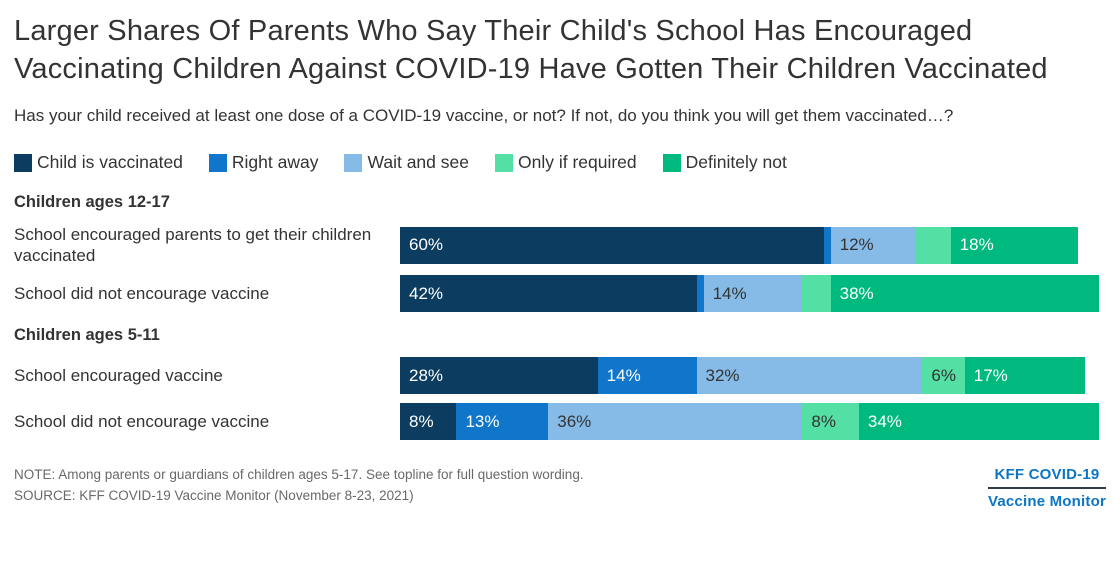 The image size is (1120, 561). I want to click on bar-segment: 38%, so click(964, 293).